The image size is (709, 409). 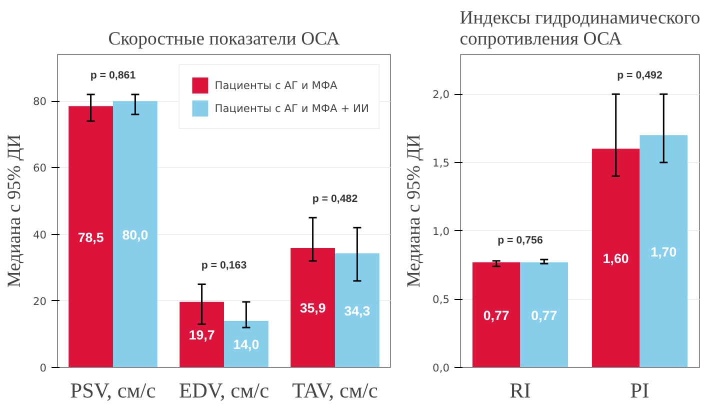 What do you see at coordinates (39, 235) in the screenshot?
I see `y-tick-label: 40` at bounding box center [39, 235].